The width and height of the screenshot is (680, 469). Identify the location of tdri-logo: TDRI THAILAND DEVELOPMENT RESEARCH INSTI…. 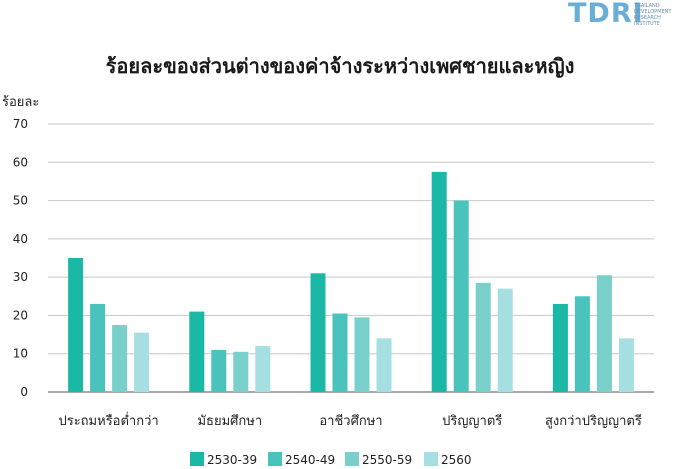
(624, 15).